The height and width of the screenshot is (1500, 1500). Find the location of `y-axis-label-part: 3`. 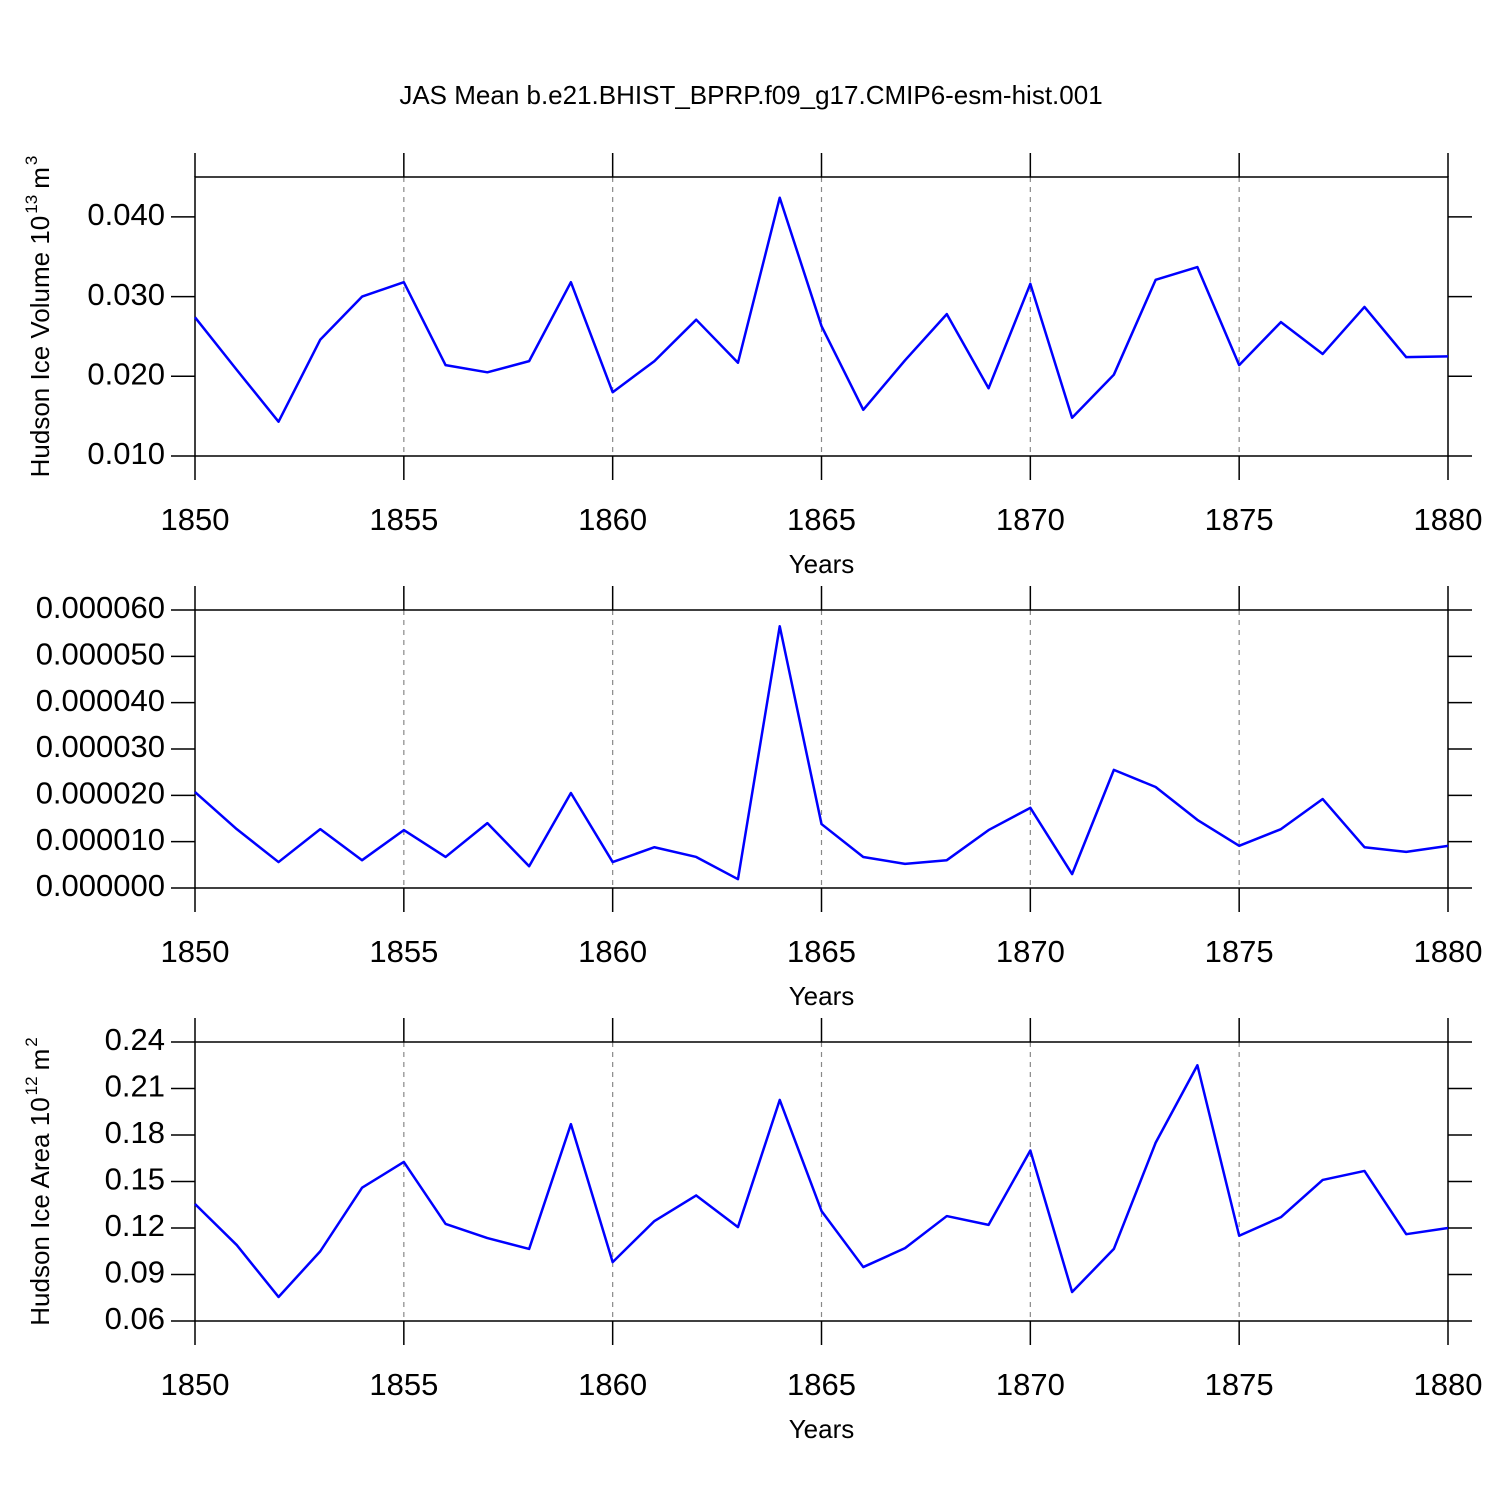

y-axis-label-part: 3 is located at coordinates (31, 160).